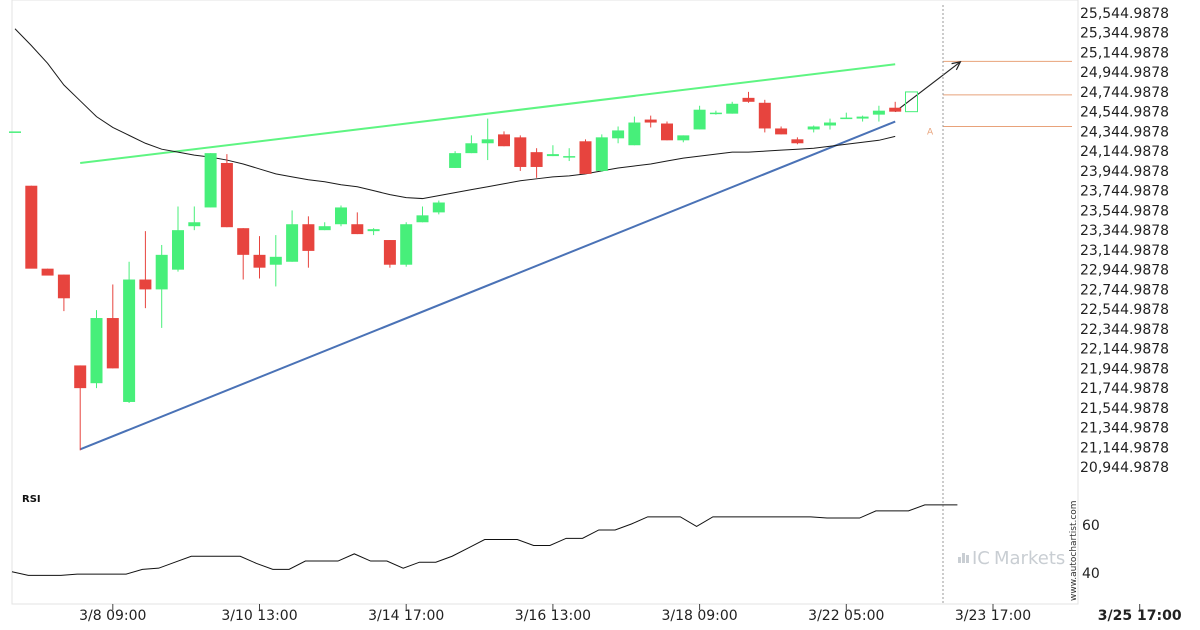 This screenshot has width=1200, height=630. What do you see at coordinates (1124, 310) in the screenshot?
I see `price-tick-label: 22,544.9878` at bounding box center [1124, 310].